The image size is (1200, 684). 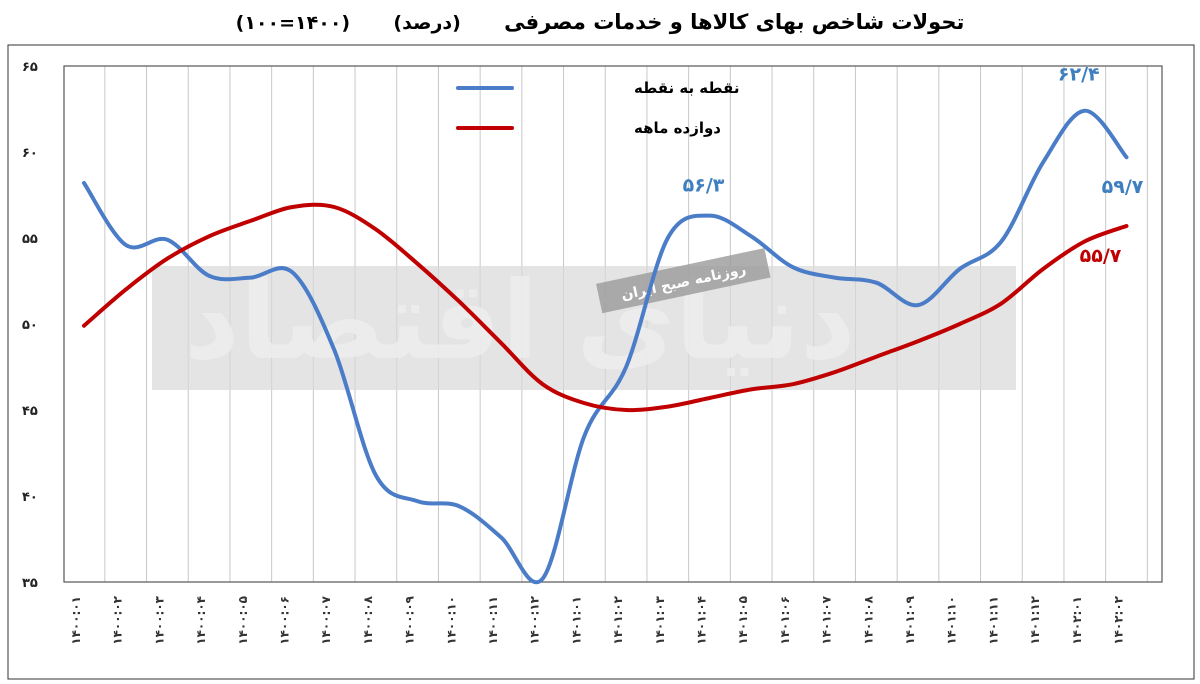 What do you see at coordinates (1035, 619) in the screenshot?
I see `x-tick-label: ۱۴۰۱:۱۲` at bounding box center [1035, 619].